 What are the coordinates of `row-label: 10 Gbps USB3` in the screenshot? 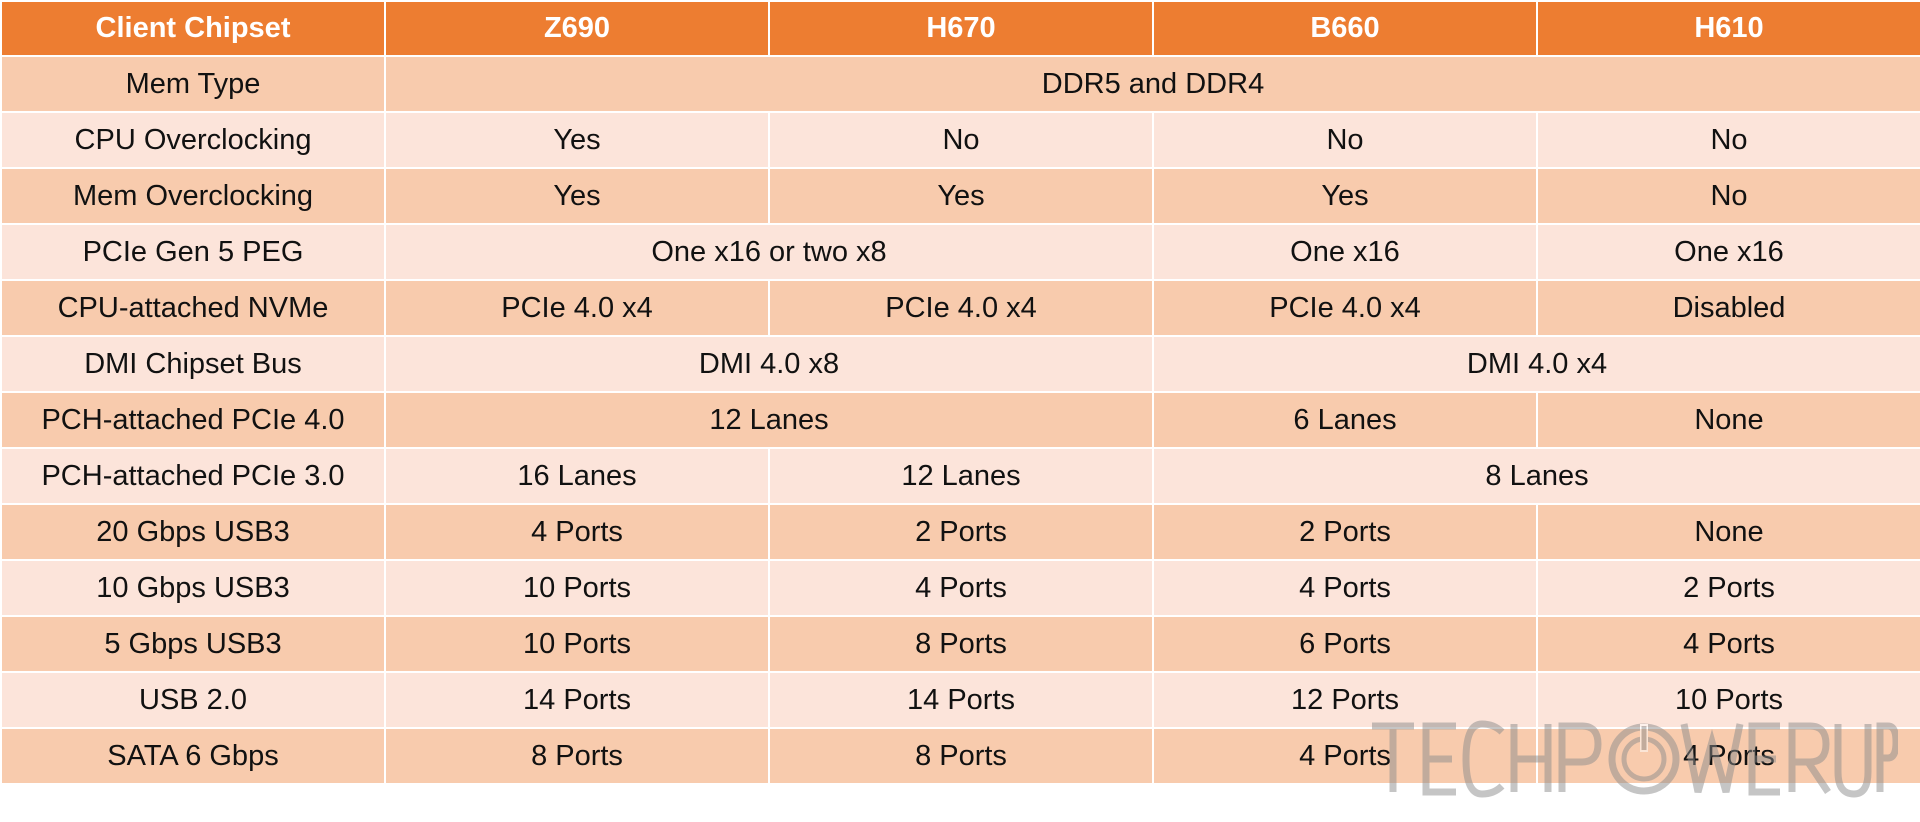 It's located at (193, 588).